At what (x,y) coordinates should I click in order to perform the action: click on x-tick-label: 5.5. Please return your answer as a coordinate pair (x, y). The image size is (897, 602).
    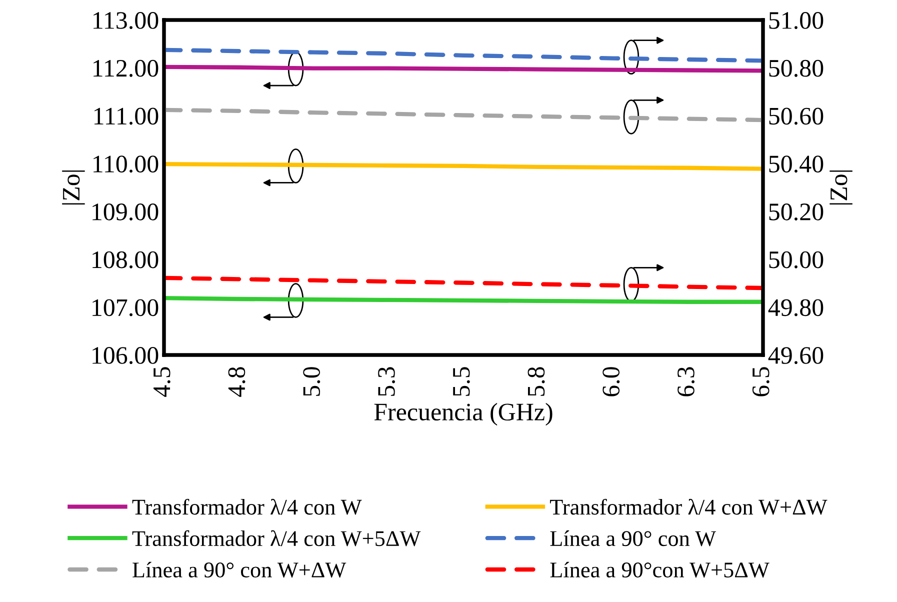
    Looking at the image, I should click on (461, 381).